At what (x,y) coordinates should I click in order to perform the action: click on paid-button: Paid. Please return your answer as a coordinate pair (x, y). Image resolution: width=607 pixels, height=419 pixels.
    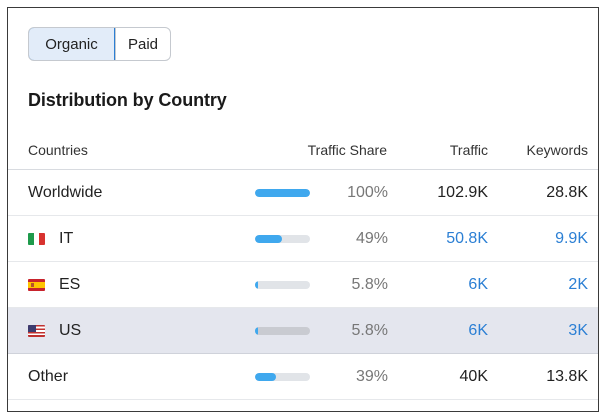
    Looking at the image, I should click on (142, 44).